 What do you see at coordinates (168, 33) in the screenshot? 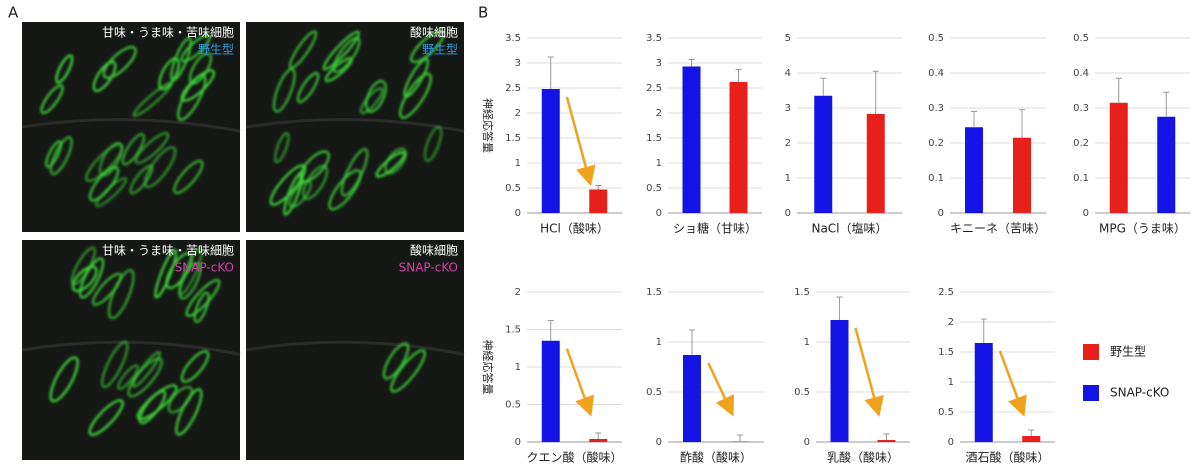
I see `image-title: 甘味・うま味・苦味細胞` at bounding box center [168, 33].